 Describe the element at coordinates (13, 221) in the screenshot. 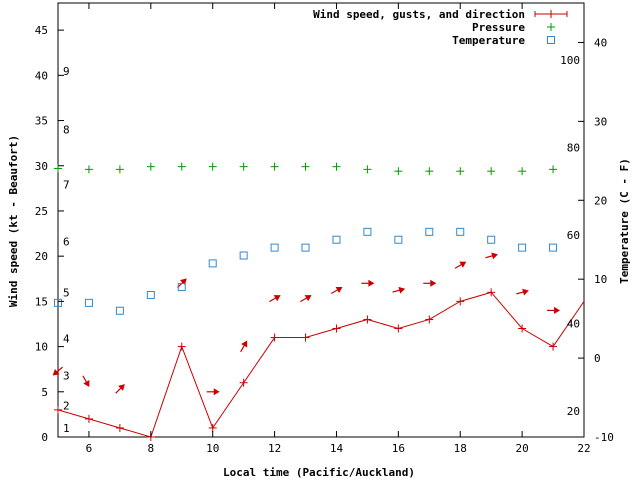

I see `y-axis-label: Wind speed (kt - Beaufort)` at that location.